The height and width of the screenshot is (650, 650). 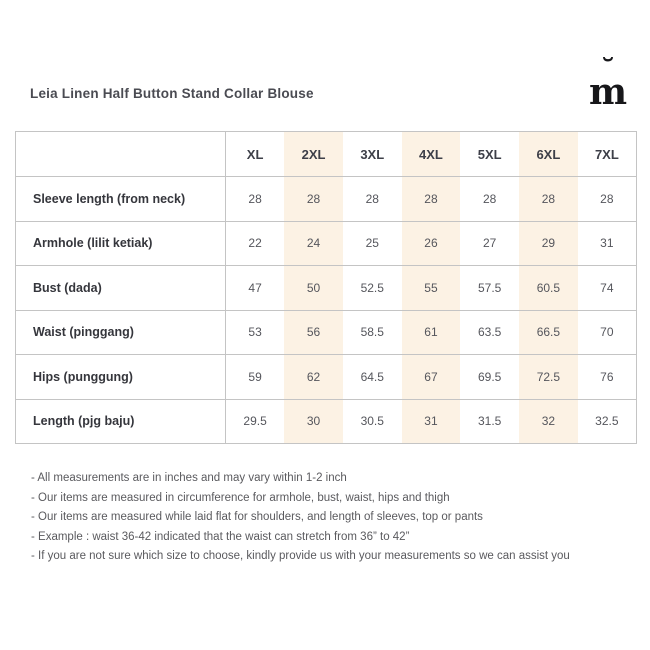 I want to click on size-value: 58.5, so click(x=372, y=332).